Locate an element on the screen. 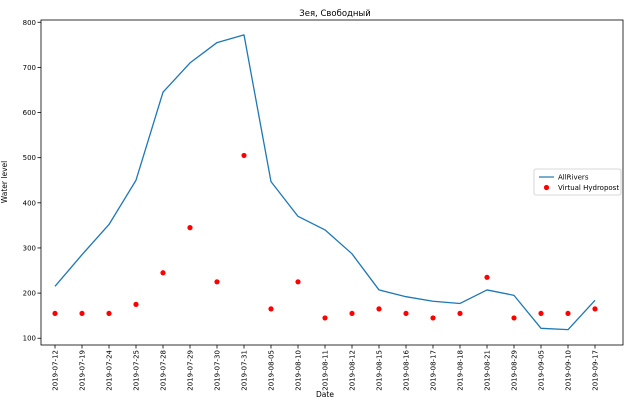 Image resolution: width=642 pixels, height=411 pixels. x-tick-label: 2019-08-29 is located at coordinates (515, 370).